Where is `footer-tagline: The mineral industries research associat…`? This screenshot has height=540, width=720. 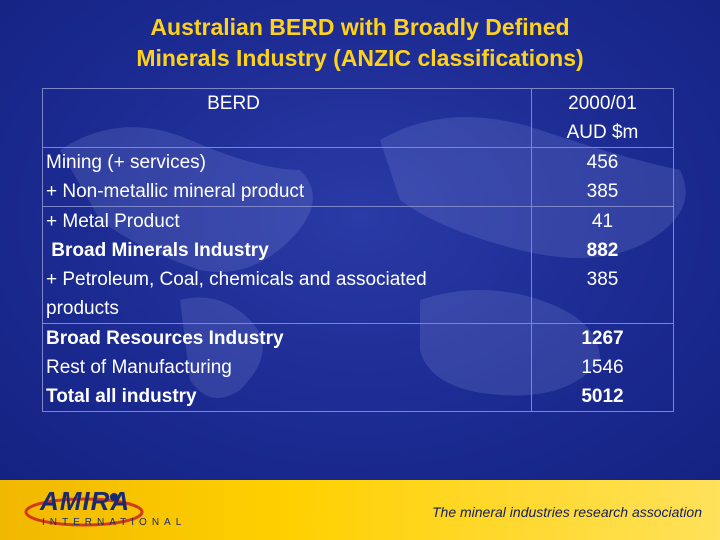 footer-tagline: The mineral industries research associat… is located at coordinates (566, 512).